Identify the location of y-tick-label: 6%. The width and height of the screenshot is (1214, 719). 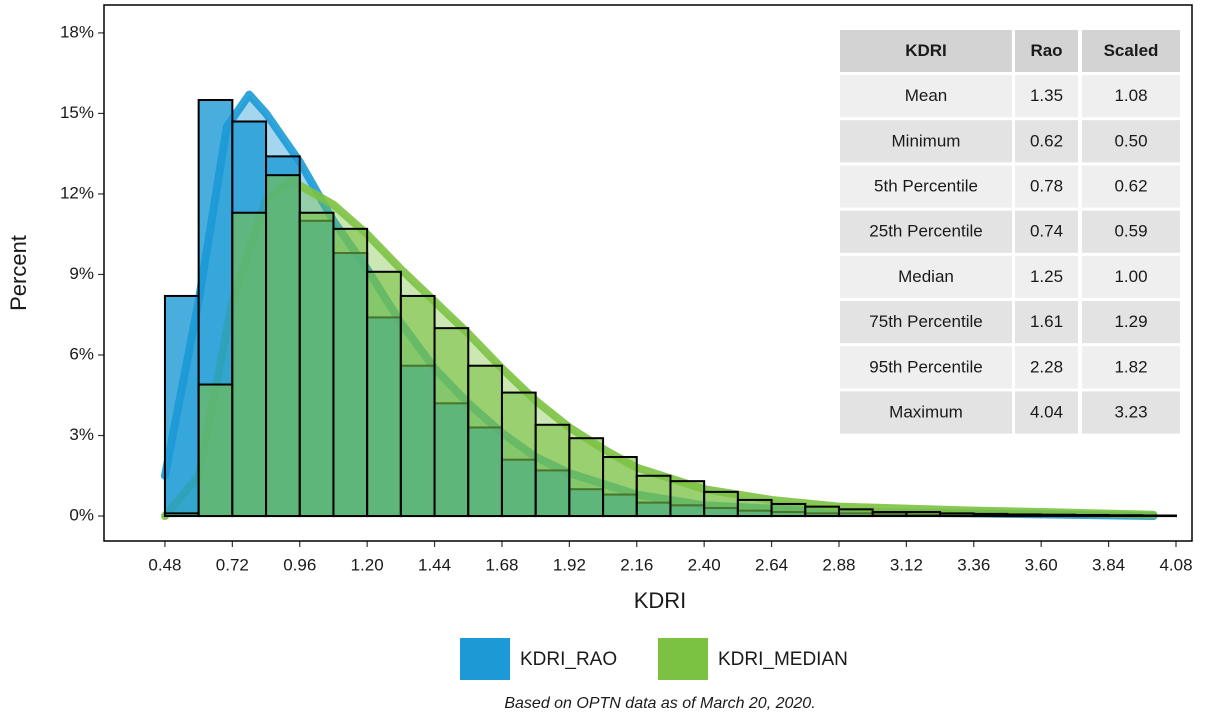
(81, 353).